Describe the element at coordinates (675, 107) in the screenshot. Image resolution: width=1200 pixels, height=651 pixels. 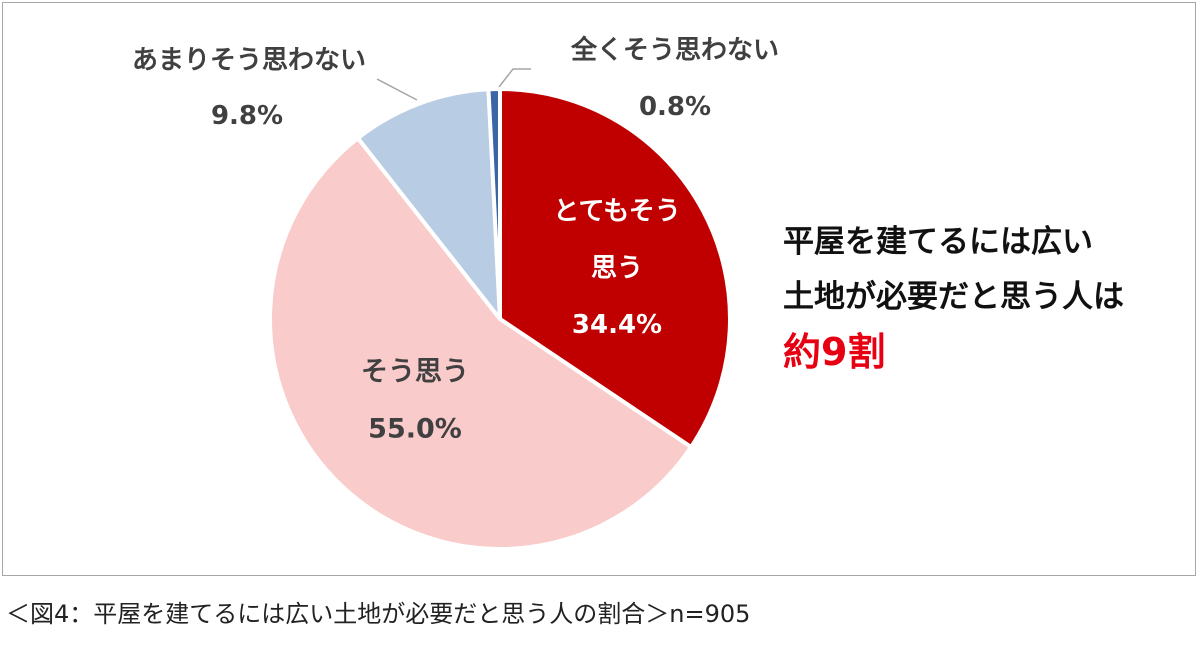
I see `slice-value-not-at-all: 0.8%` at that location.